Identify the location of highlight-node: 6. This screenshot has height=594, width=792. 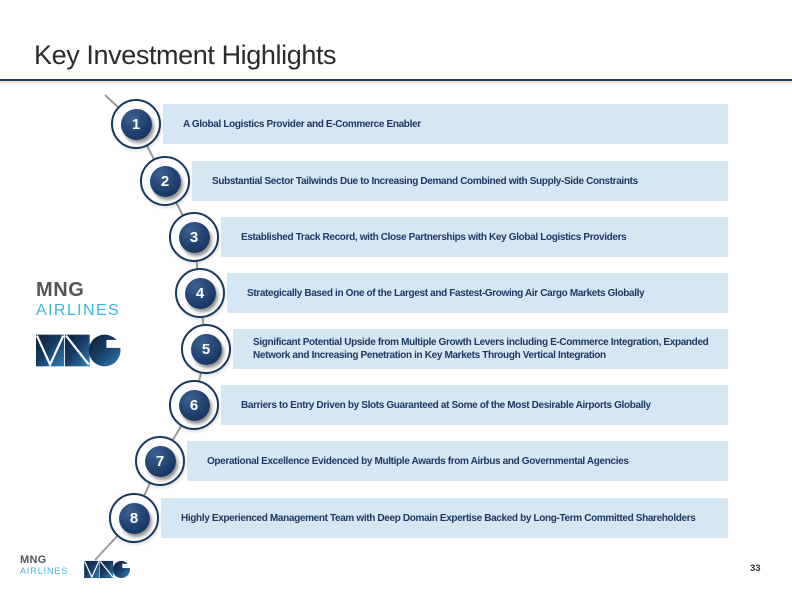
(194, 405).